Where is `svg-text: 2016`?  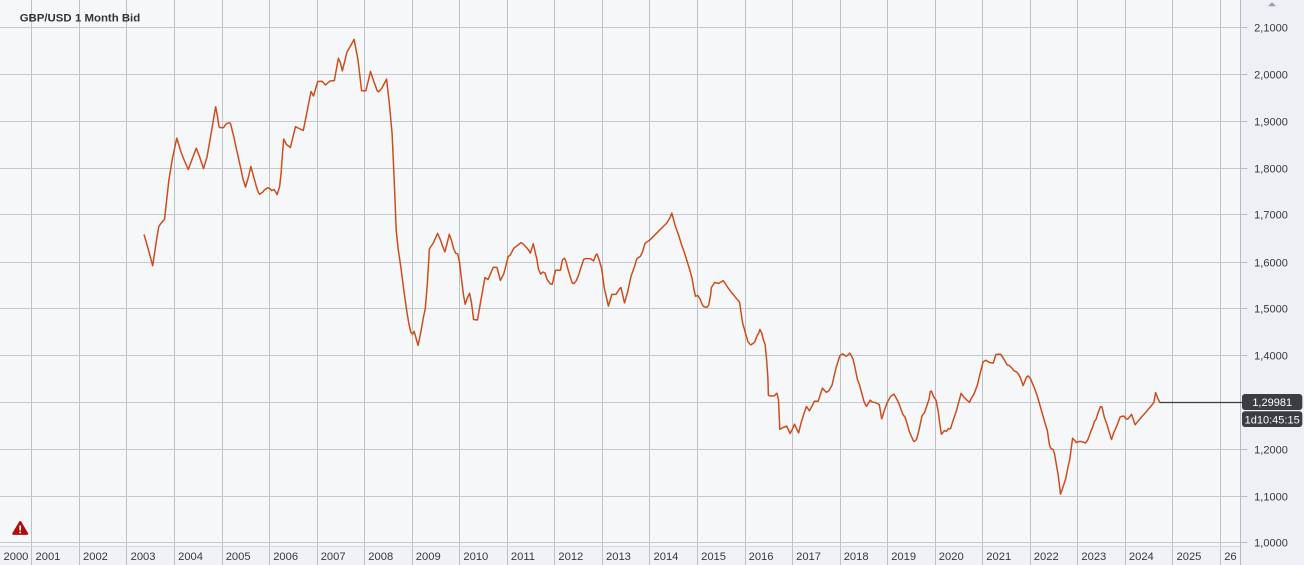 svg-text: 2016 is located at coordinates (761, 557).